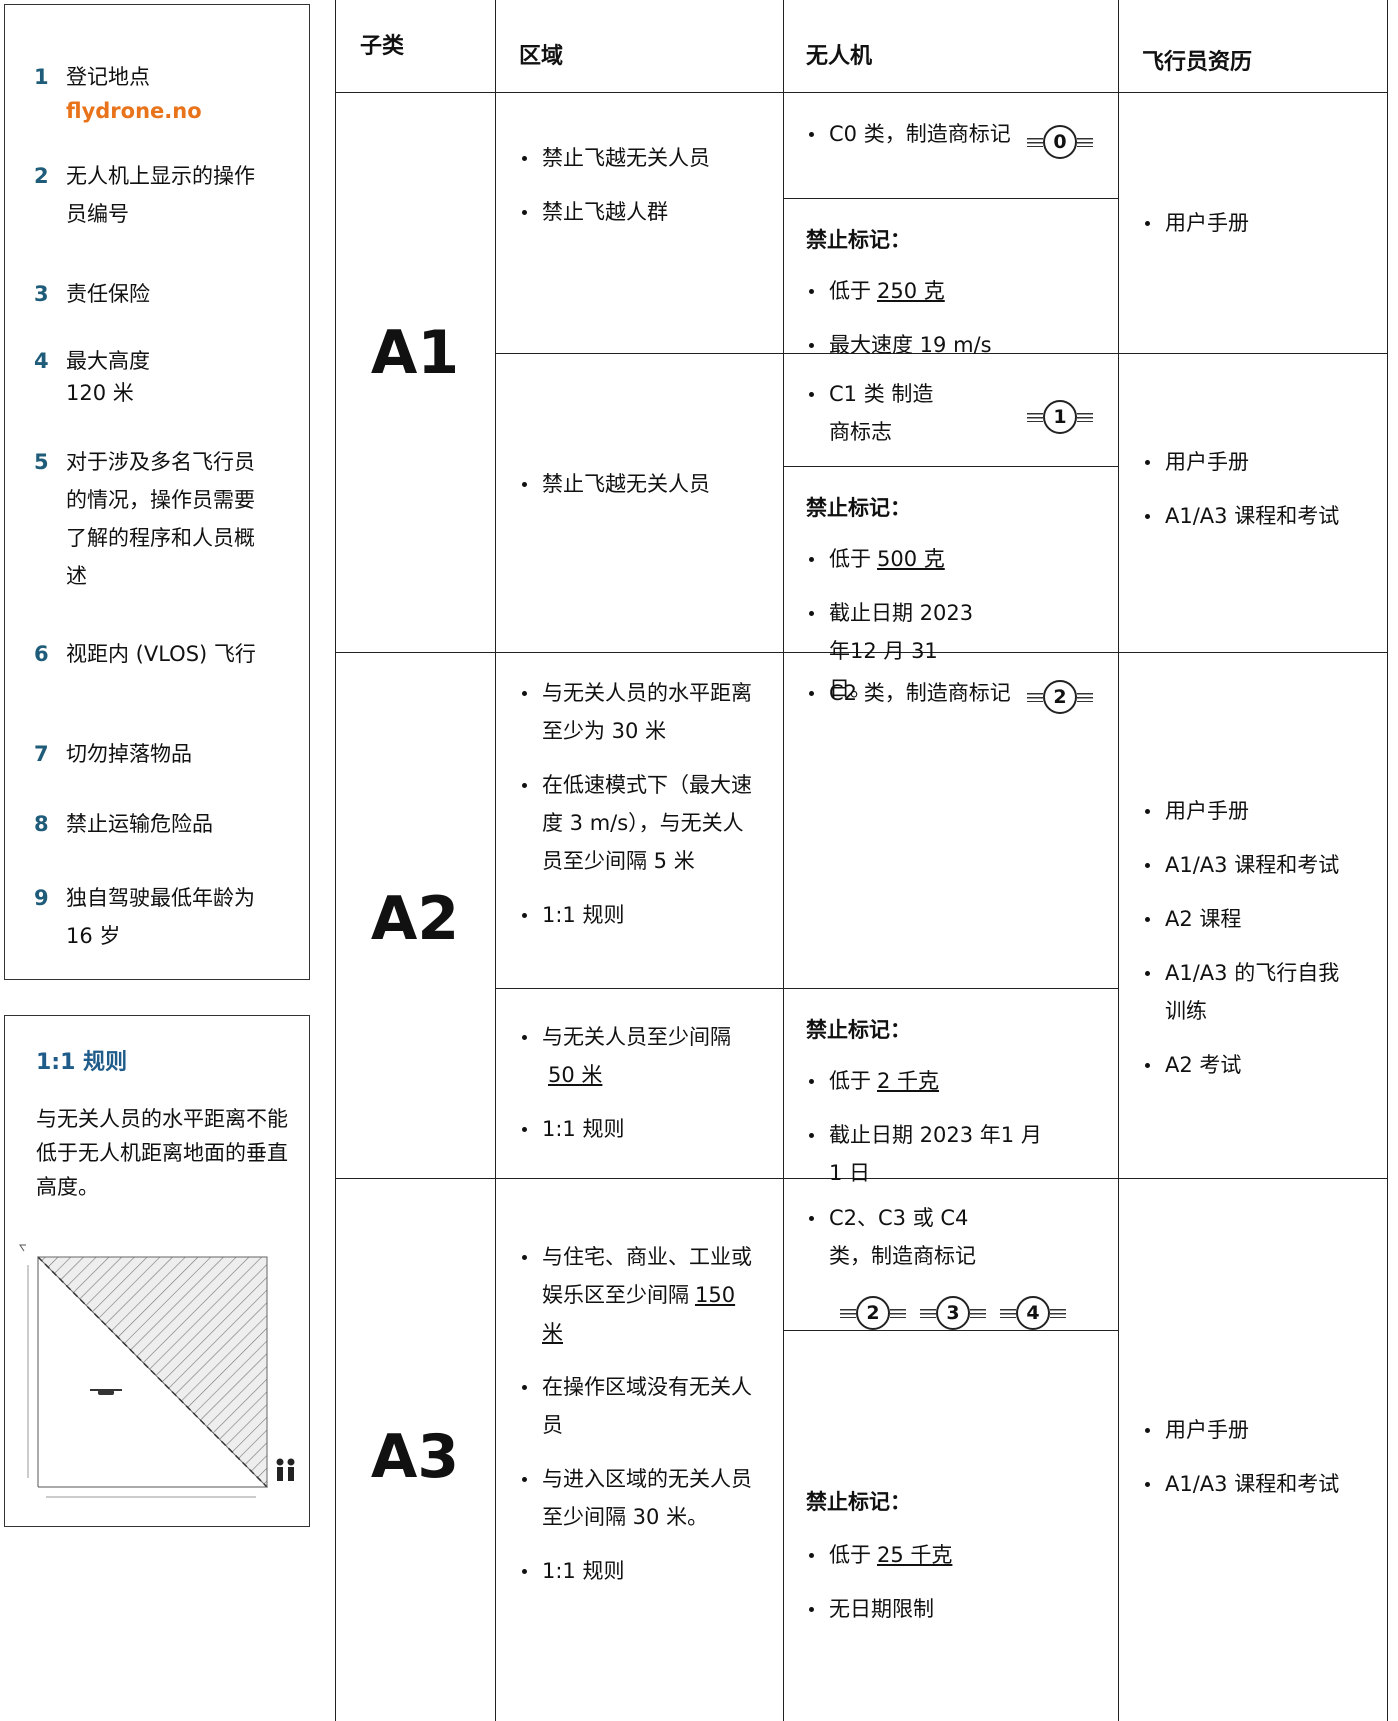  Describe the element at coordinates (1252, 992) in the screenshot. I see `item-text: A1/A3 的飞行自我训练` at that location.